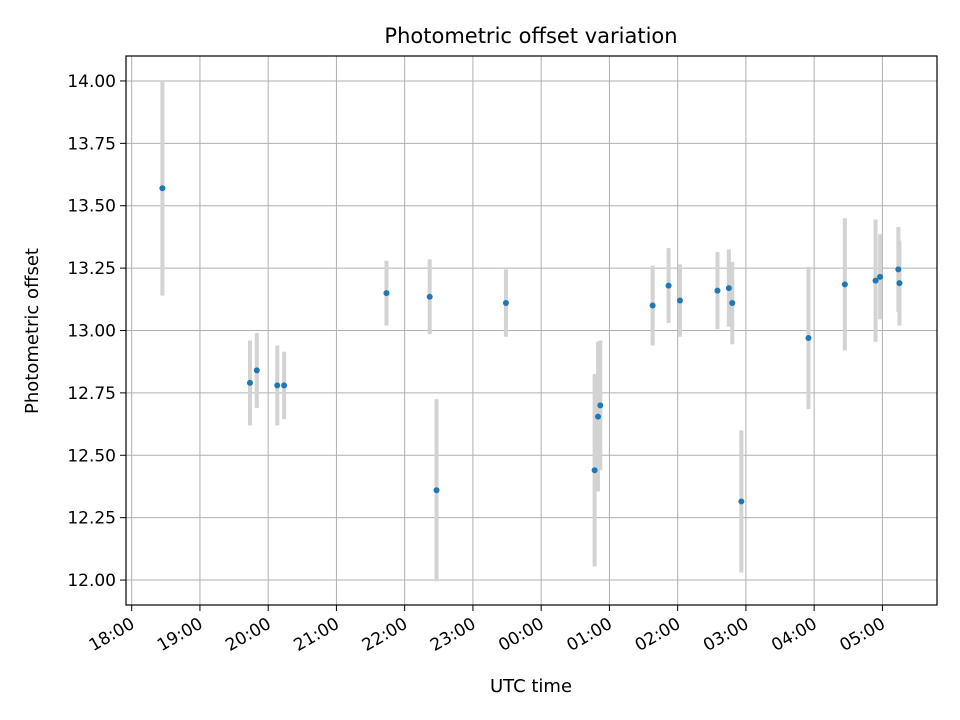  I want to click on y-tick-label: 13.00, so click(91, 332).